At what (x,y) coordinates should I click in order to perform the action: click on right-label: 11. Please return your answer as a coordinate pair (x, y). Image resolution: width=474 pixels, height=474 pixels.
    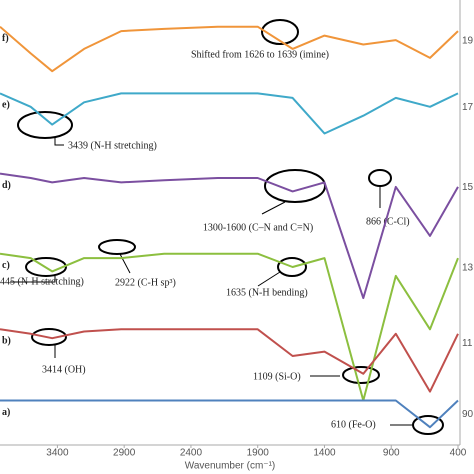
    Looking at the image, I should click on (467, 343).